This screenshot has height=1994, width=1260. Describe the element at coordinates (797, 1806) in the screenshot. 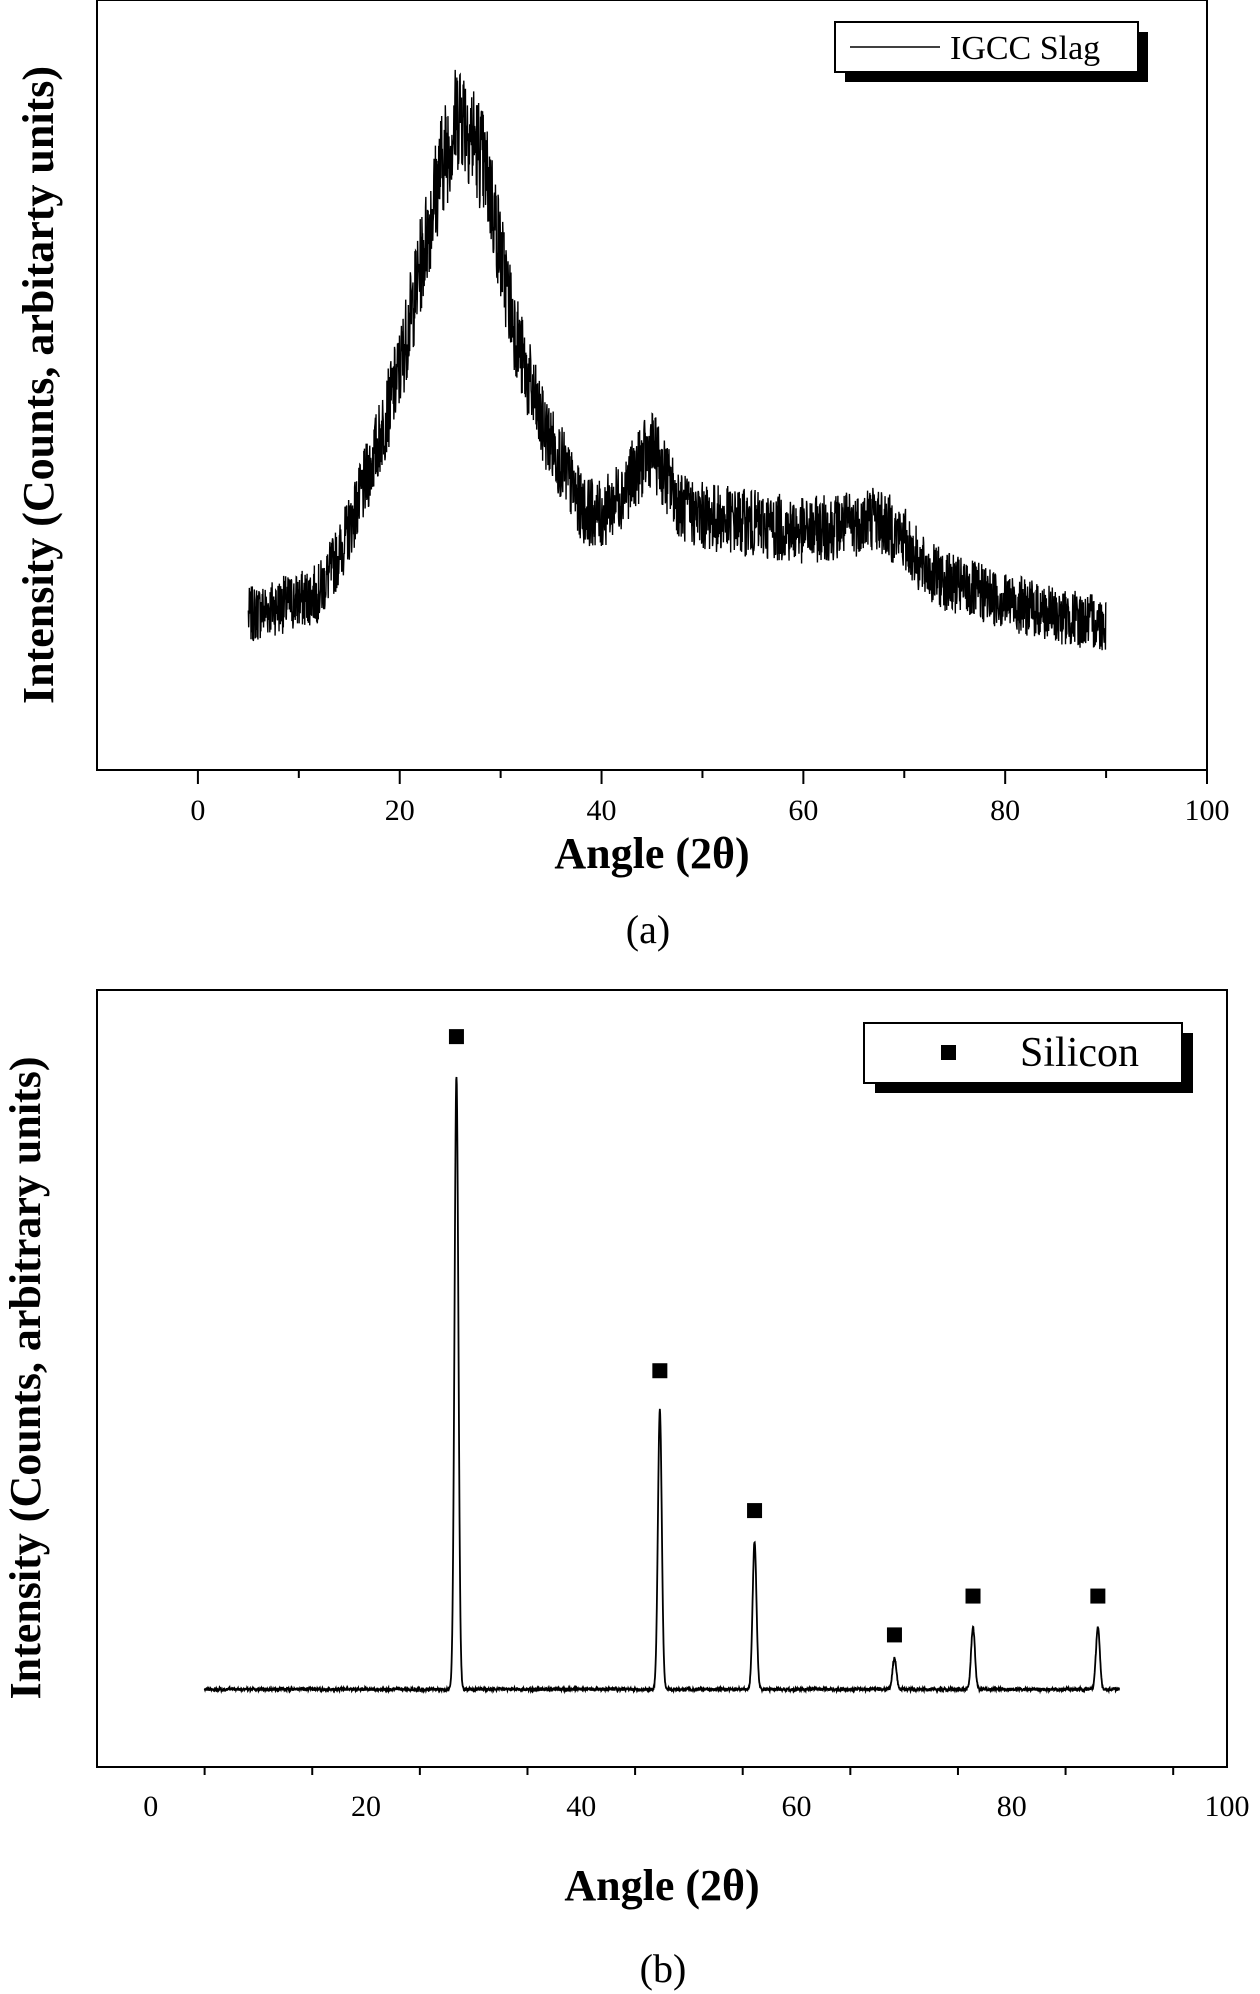

I see `panel-b-x-tick-label-60: 60` at that location.